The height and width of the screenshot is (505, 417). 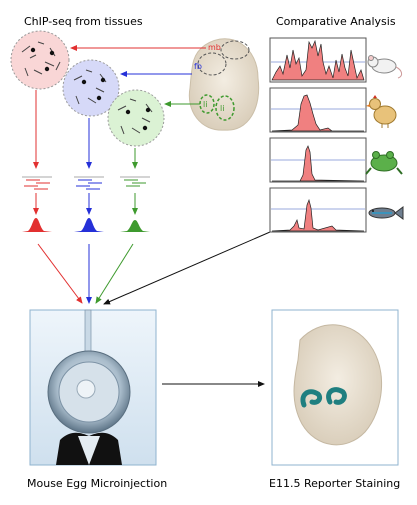 What do you see at coordinates (198, 66) in the screenshot?
I see `tissue-label-fb: fb` at bounding box center [198, 66].